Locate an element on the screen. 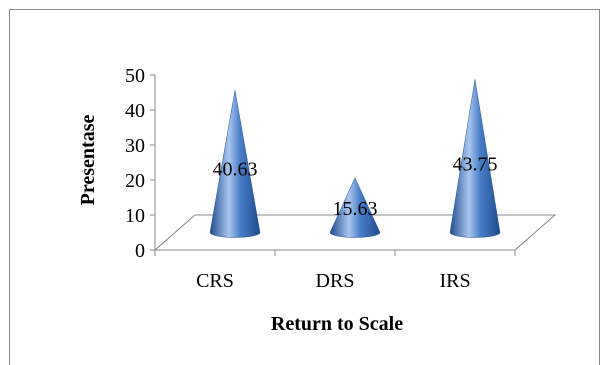 This screenshot has width=609, height=365. y-tick-labels: 0 10 20 30 40 50 is located at coordinates (135, 163).